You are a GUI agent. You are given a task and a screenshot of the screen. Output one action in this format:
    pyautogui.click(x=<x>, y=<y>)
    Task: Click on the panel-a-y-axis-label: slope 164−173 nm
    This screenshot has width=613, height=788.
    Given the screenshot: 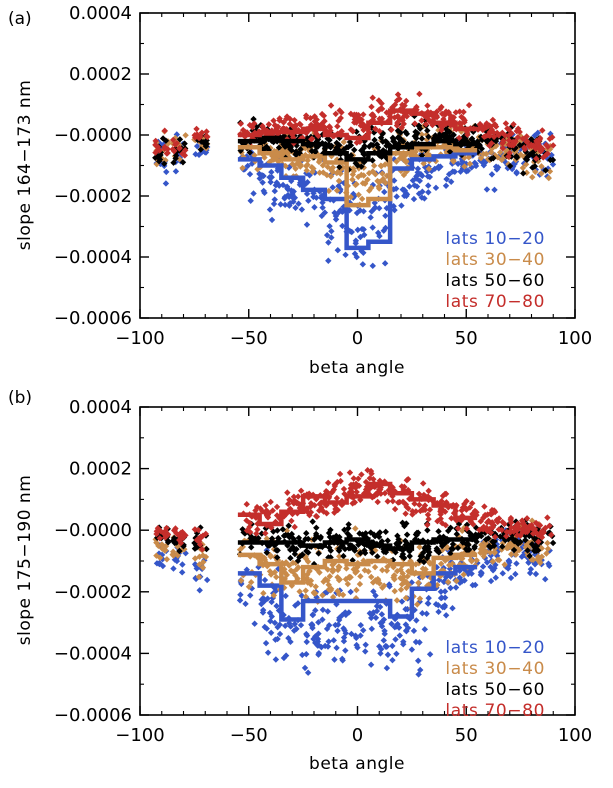 What is the action you would take?
    pyautogui.click(x=25, y=165)
    